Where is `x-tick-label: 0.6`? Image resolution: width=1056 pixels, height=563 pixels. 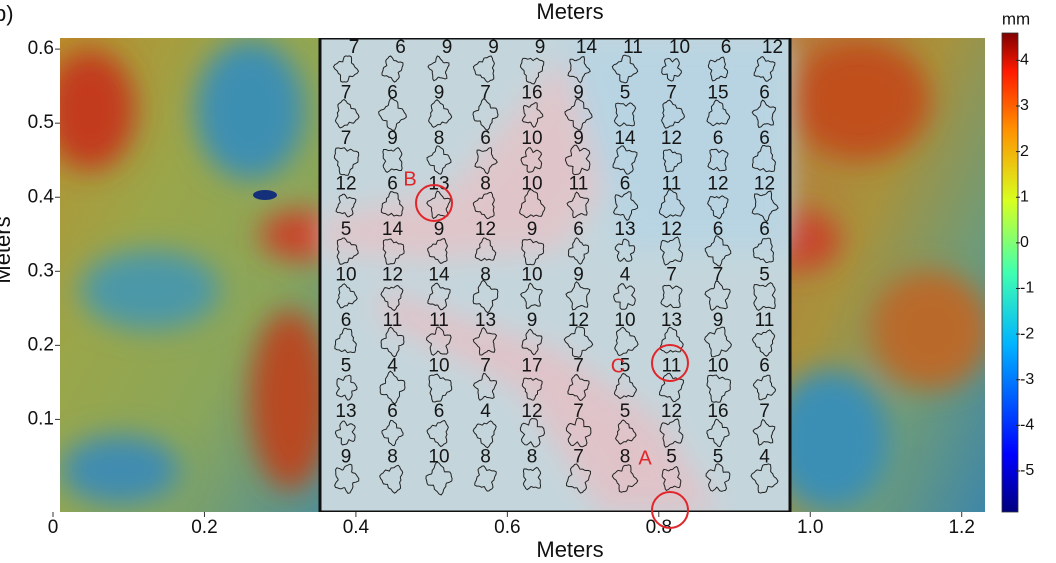
x-tick-label: 0.6 is located at coordinates (507, 527).